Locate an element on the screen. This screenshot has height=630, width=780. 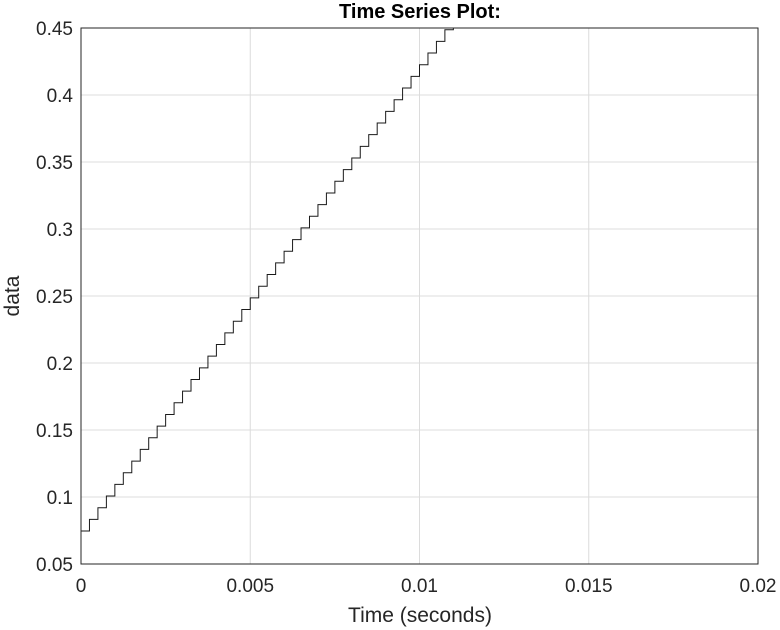
y-tick-label: 0.3 is located at coordinates (60, 230).